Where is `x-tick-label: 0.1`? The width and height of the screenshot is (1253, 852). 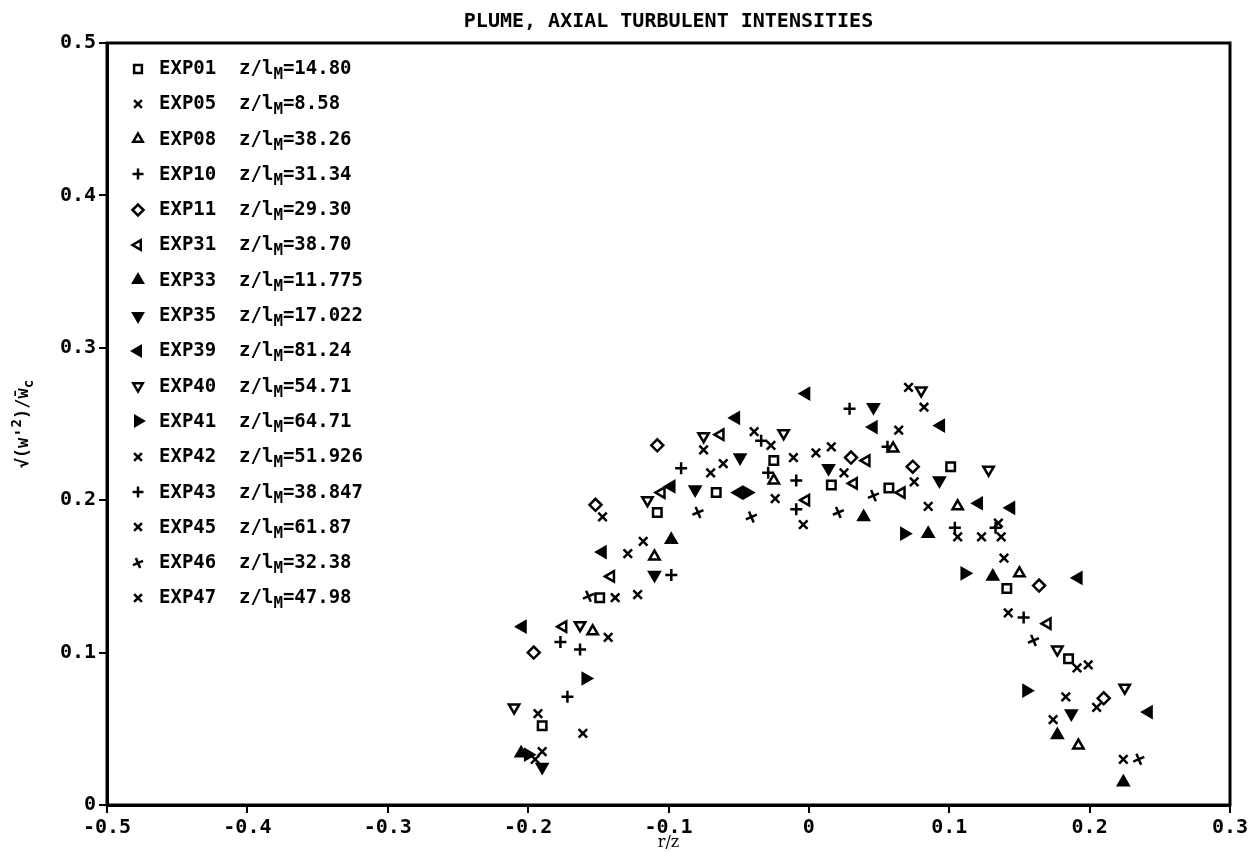
x-tick-label: 0.1 is located at coordinates (949, 826).